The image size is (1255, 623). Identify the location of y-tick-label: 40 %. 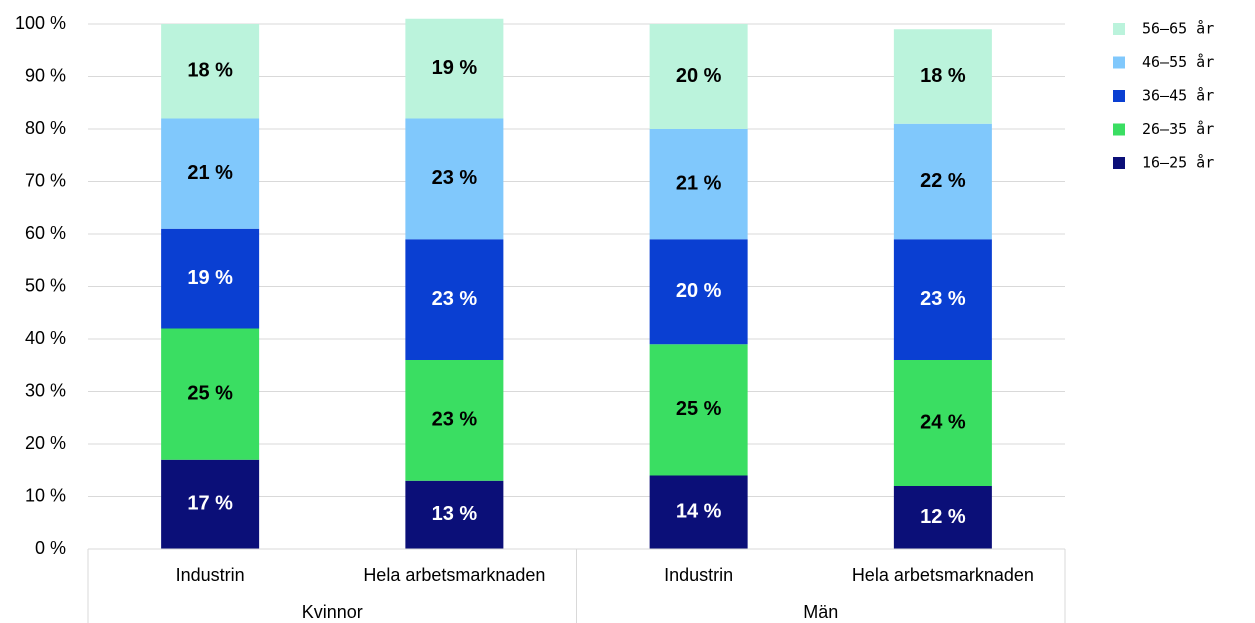
(45, 338).